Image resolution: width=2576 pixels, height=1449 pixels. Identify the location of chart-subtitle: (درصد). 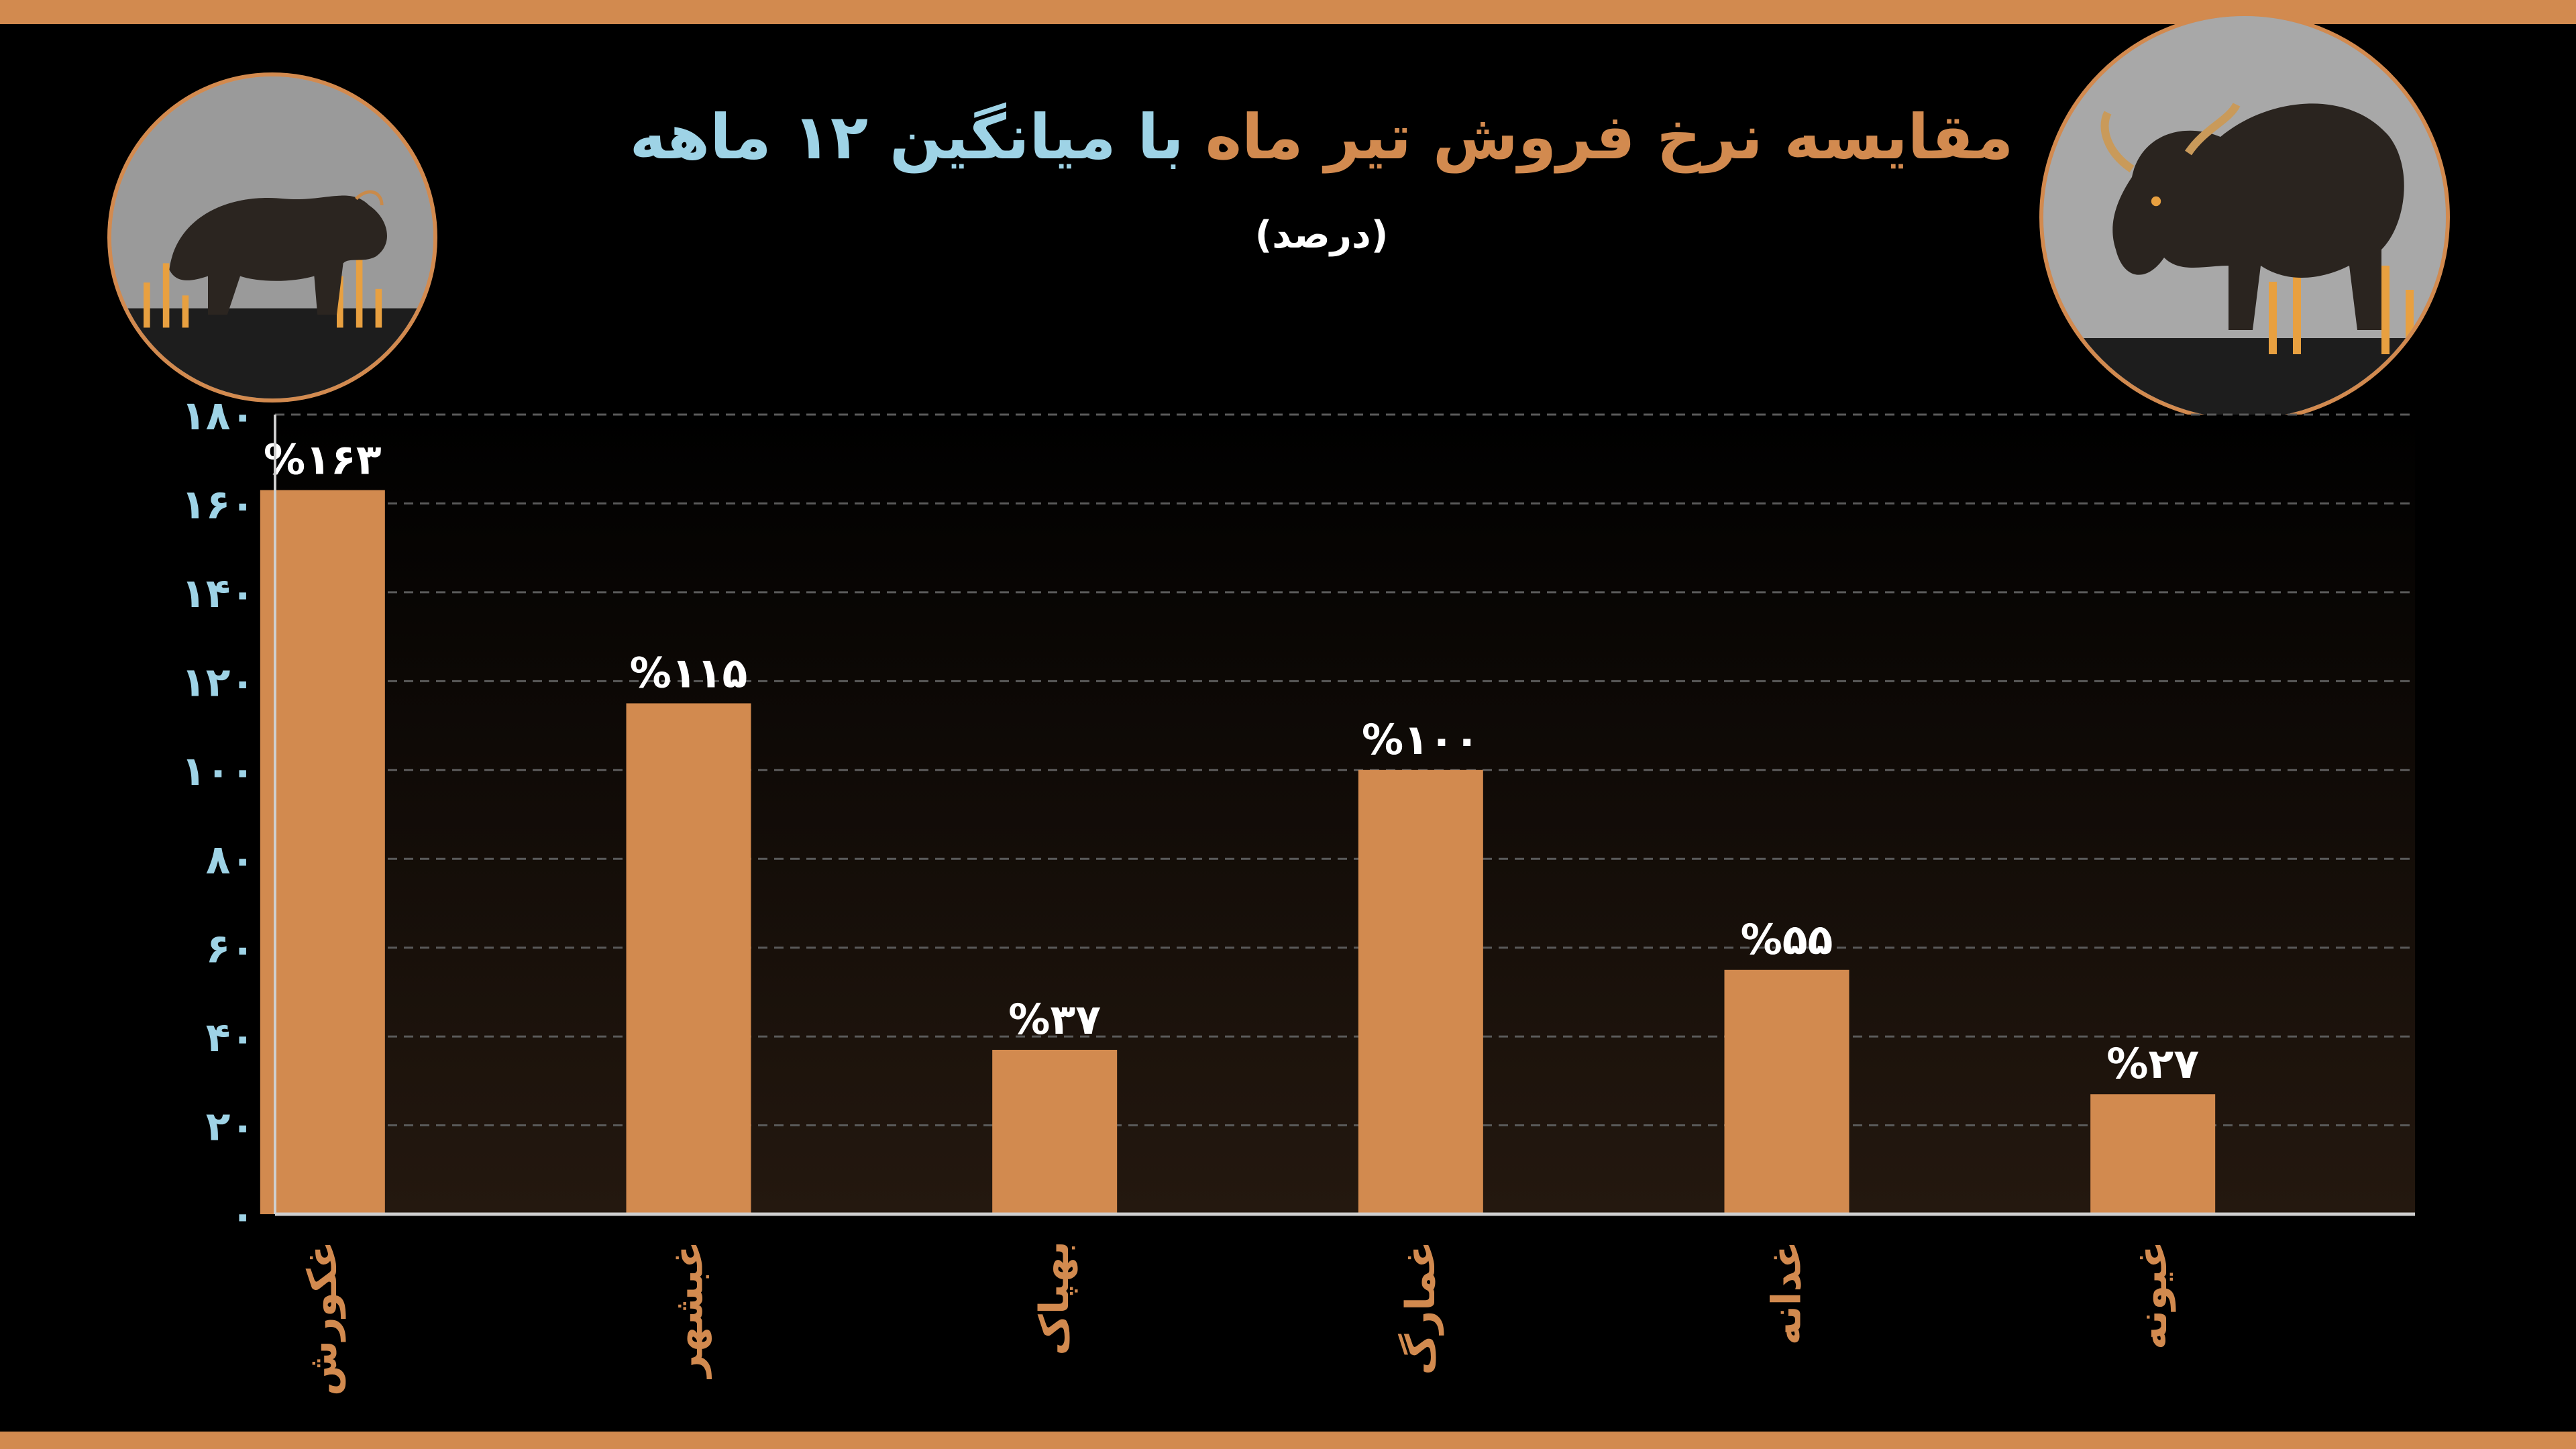
(1321, 235).